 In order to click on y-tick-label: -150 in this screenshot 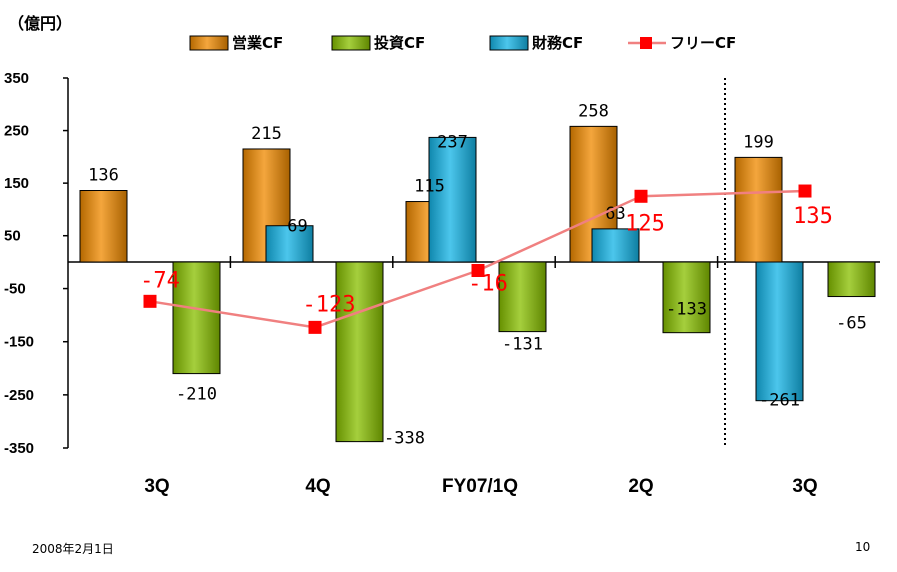, I will do `click(19, 342)`.